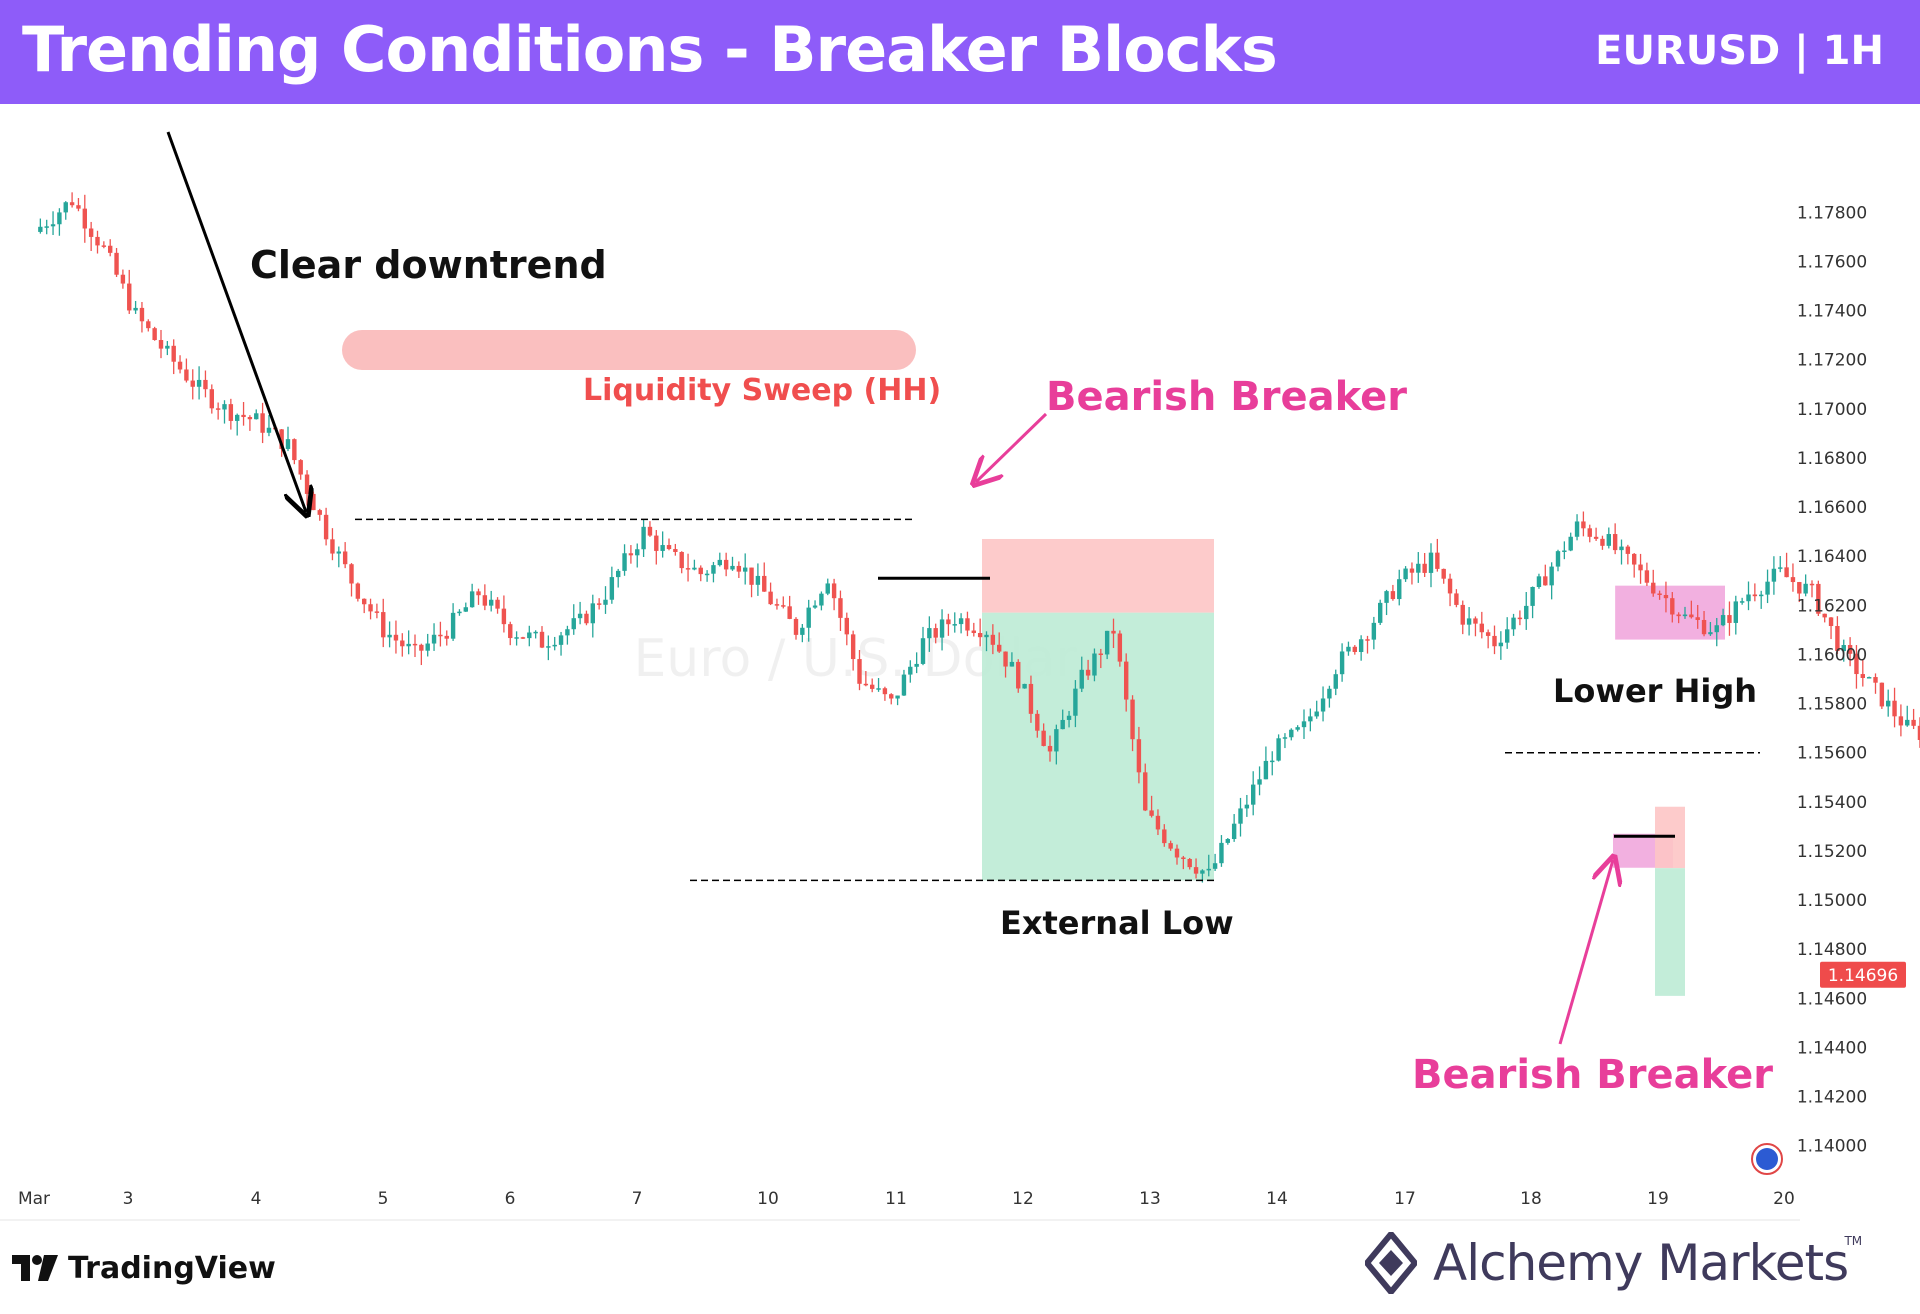 The width and height of the screenshot is (1920, 1314). I want to click on alchemy-wordmark: Alchemy Markets, so click(1641, 1263).